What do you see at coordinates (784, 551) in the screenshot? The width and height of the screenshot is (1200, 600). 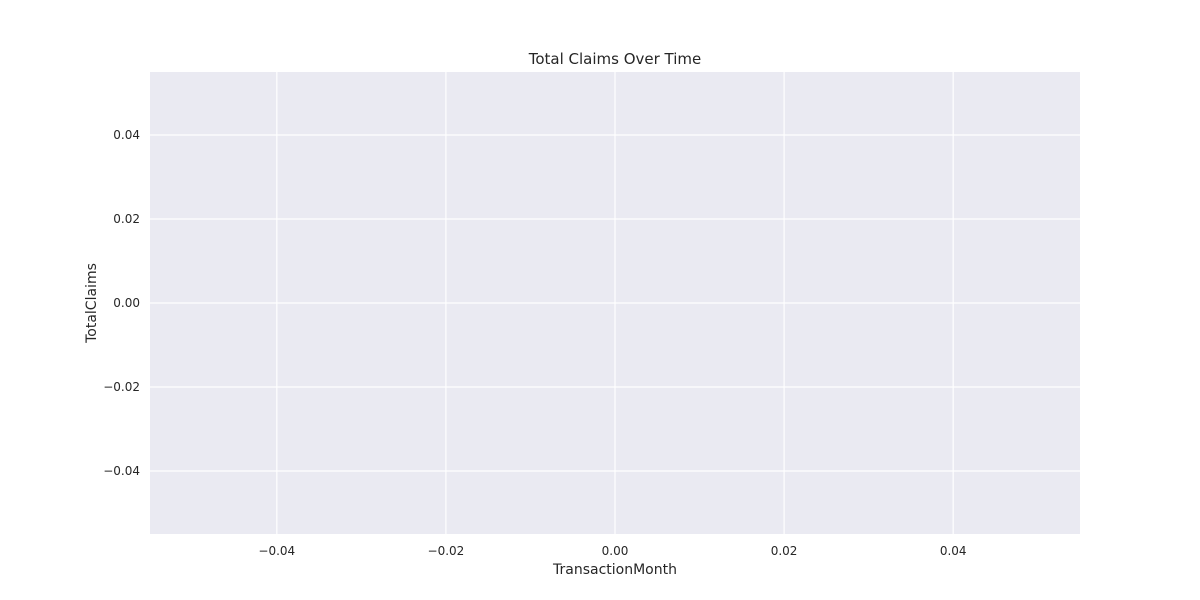 I see `x-tick-label: 0.02` at bounding box center [784, 551].